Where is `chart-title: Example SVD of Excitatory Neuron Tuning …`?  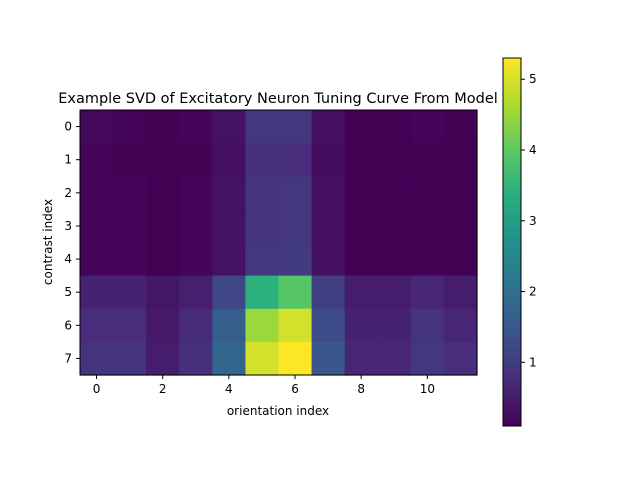
chart-title: Example SVD of Excitatory Neuron Tuning … is located at coordinates (278, 99).